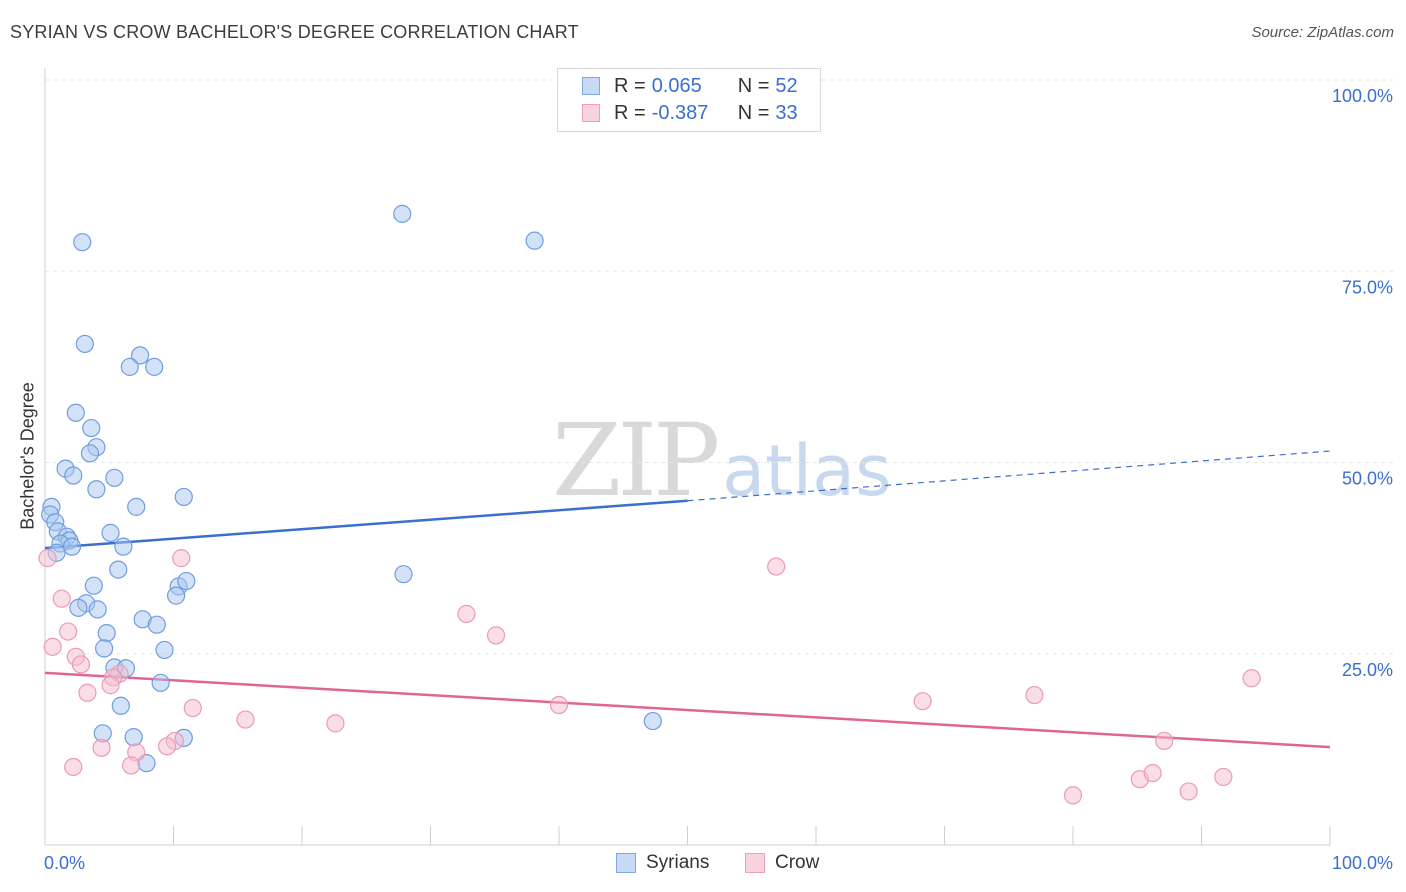 The width and height of the screenshot is (1406, 892). What do you see at coordinates (678, 862) in the screenshot?
I see `bottom-legend-label-syrians: Syrians` at bounding box center [678, 862].